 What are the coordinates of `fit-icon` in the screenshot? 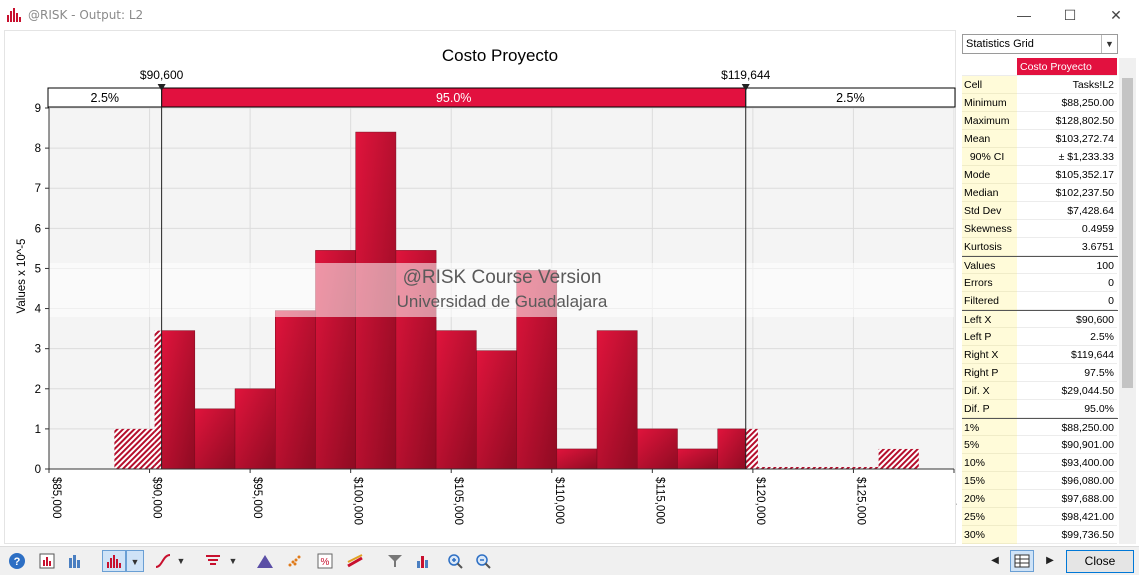 It's located at (423, 561).